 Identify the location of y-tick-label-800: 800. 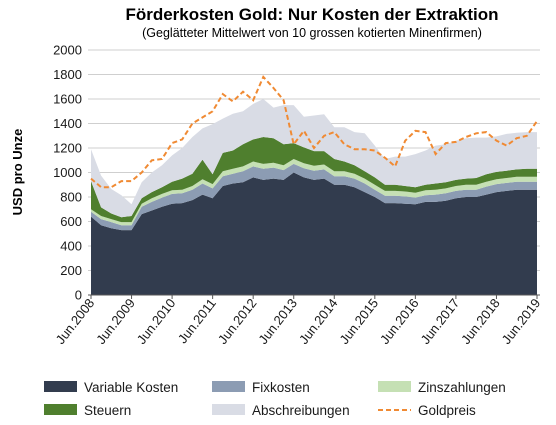
(71, 197).